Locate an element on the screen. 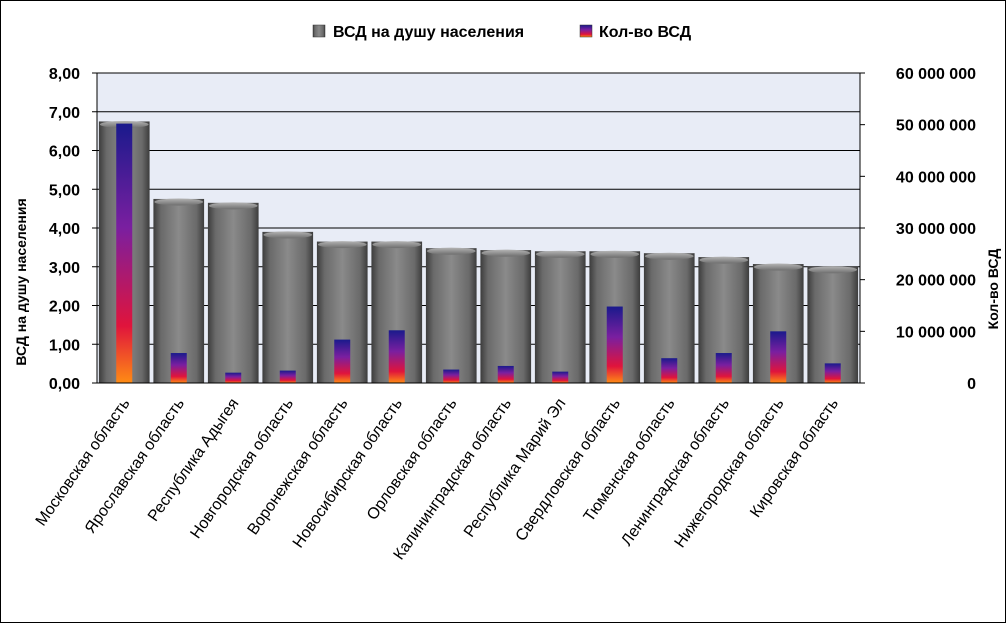 Image resolution: width=1006 pixels, height=627 pixels. category-label: Новгородская область is located at coordinates (242, 469).